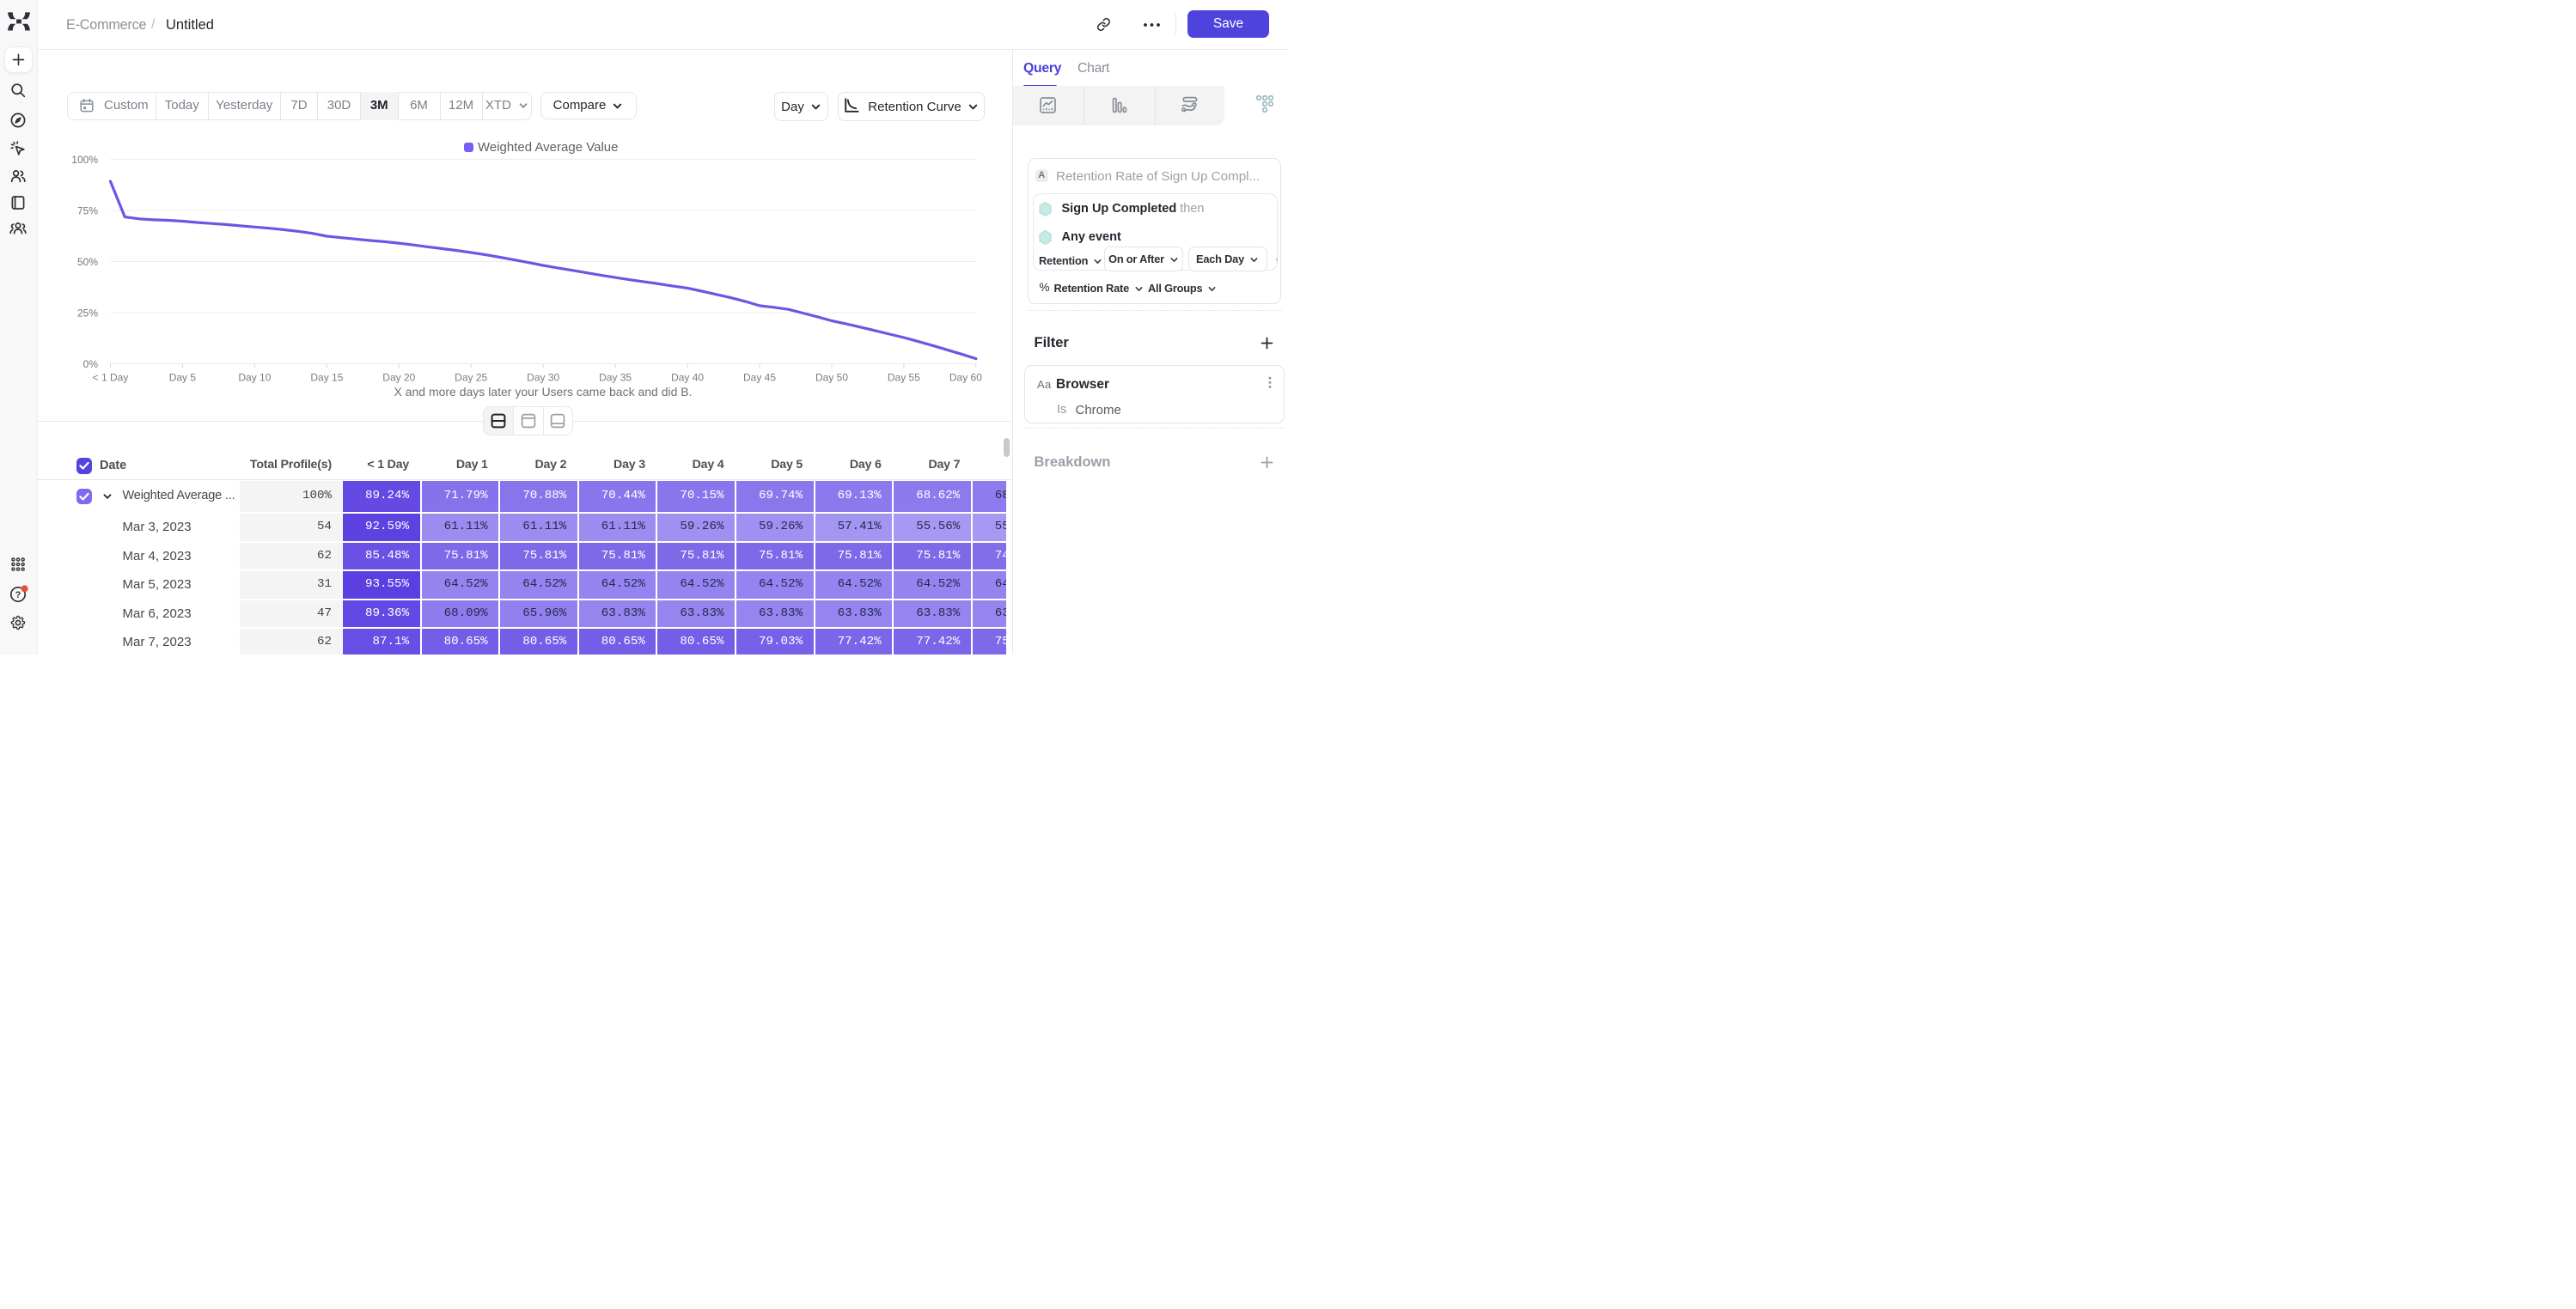 This screenshot has height=1309, width=2576. What do you see at coordinates (831, 378) in the screenshot?
I see `svg-text: Day 50` at bounding box center [831, 378].